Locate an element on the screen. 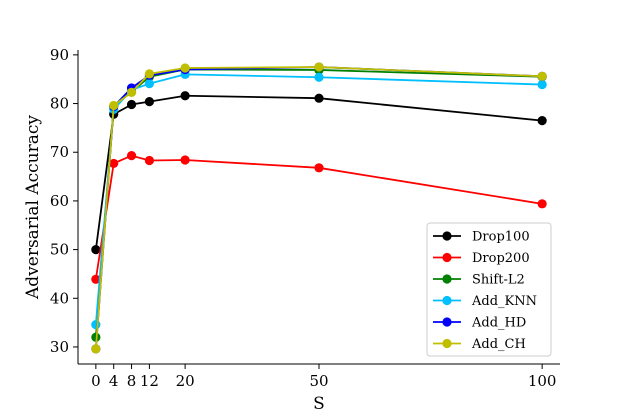 The width and height of the screenshot is (621, 420). legend-item: Shift-L2 is located at coordinates (479, 280).